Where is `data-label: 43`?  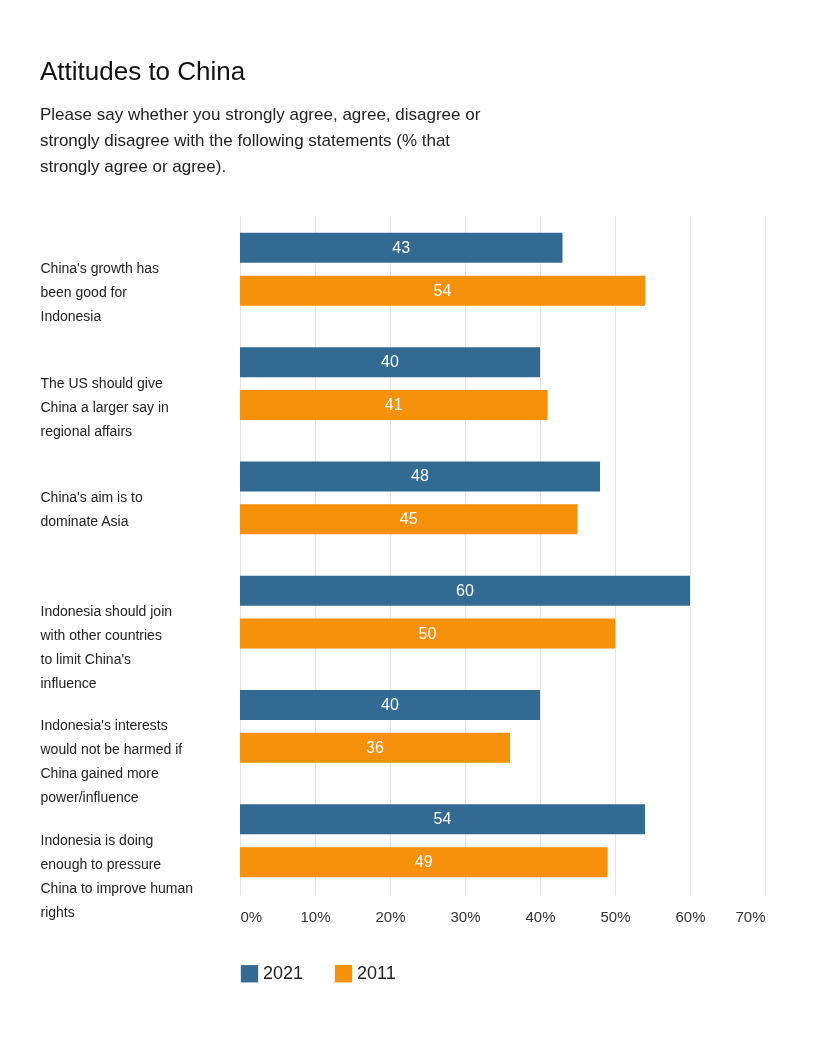 data-label: 43 is located at coordinates (401, 247).